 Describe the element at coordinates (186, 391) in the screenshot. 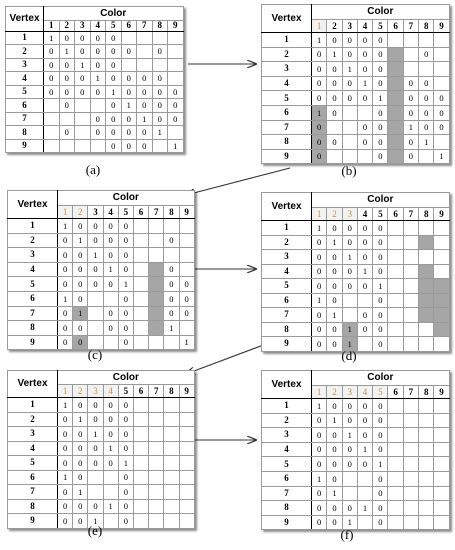

I see `color-number: 9` at that location.